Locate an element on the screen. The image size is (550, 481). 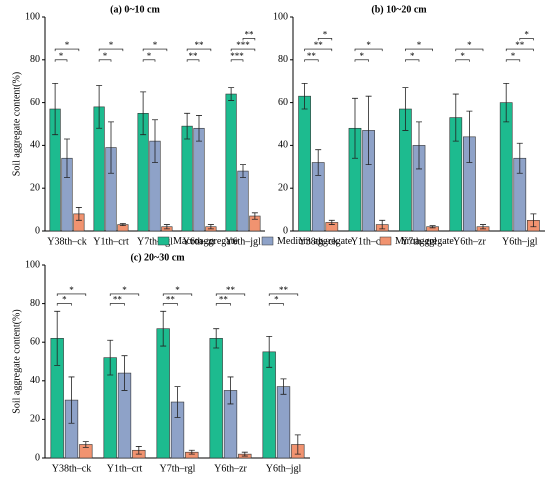
chart-title: (a) 0~10 cm is located at coordinates (135, 9).